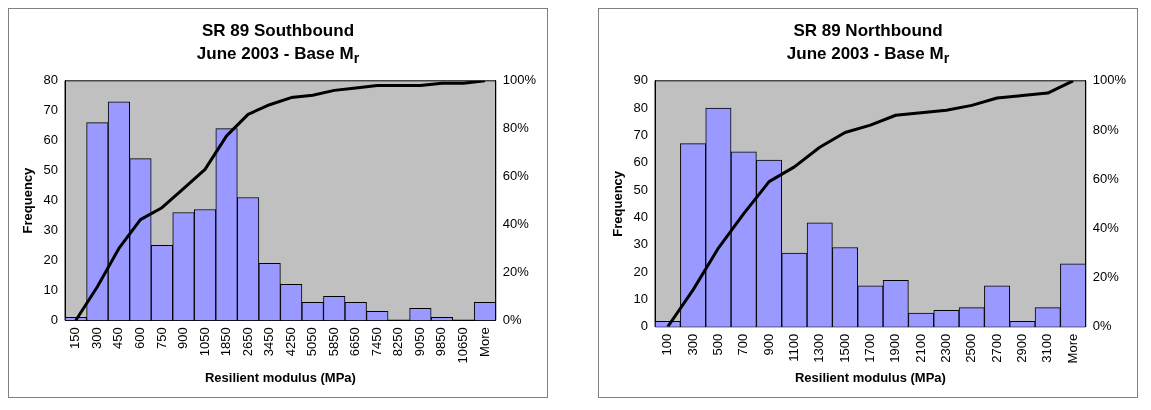 The width and height of the screenshot is (1151, 410). I want to click on x-tick-label: 1300, so click(819, 349).